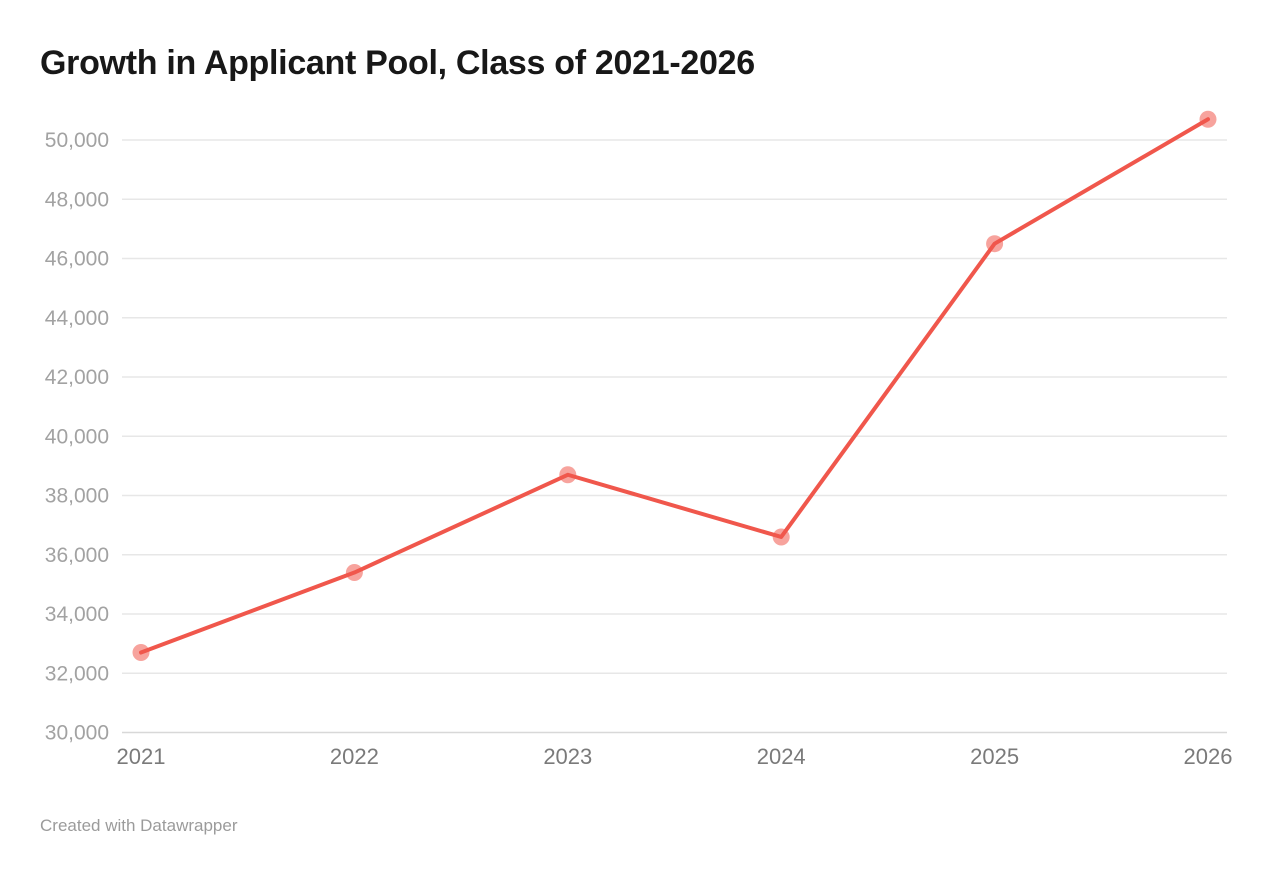 This screenshot has height=876, width=1276. What do you see at coordinates (354, 573) in the screenshot?
I see `data-point-2022` at bounding box center [354, 573].